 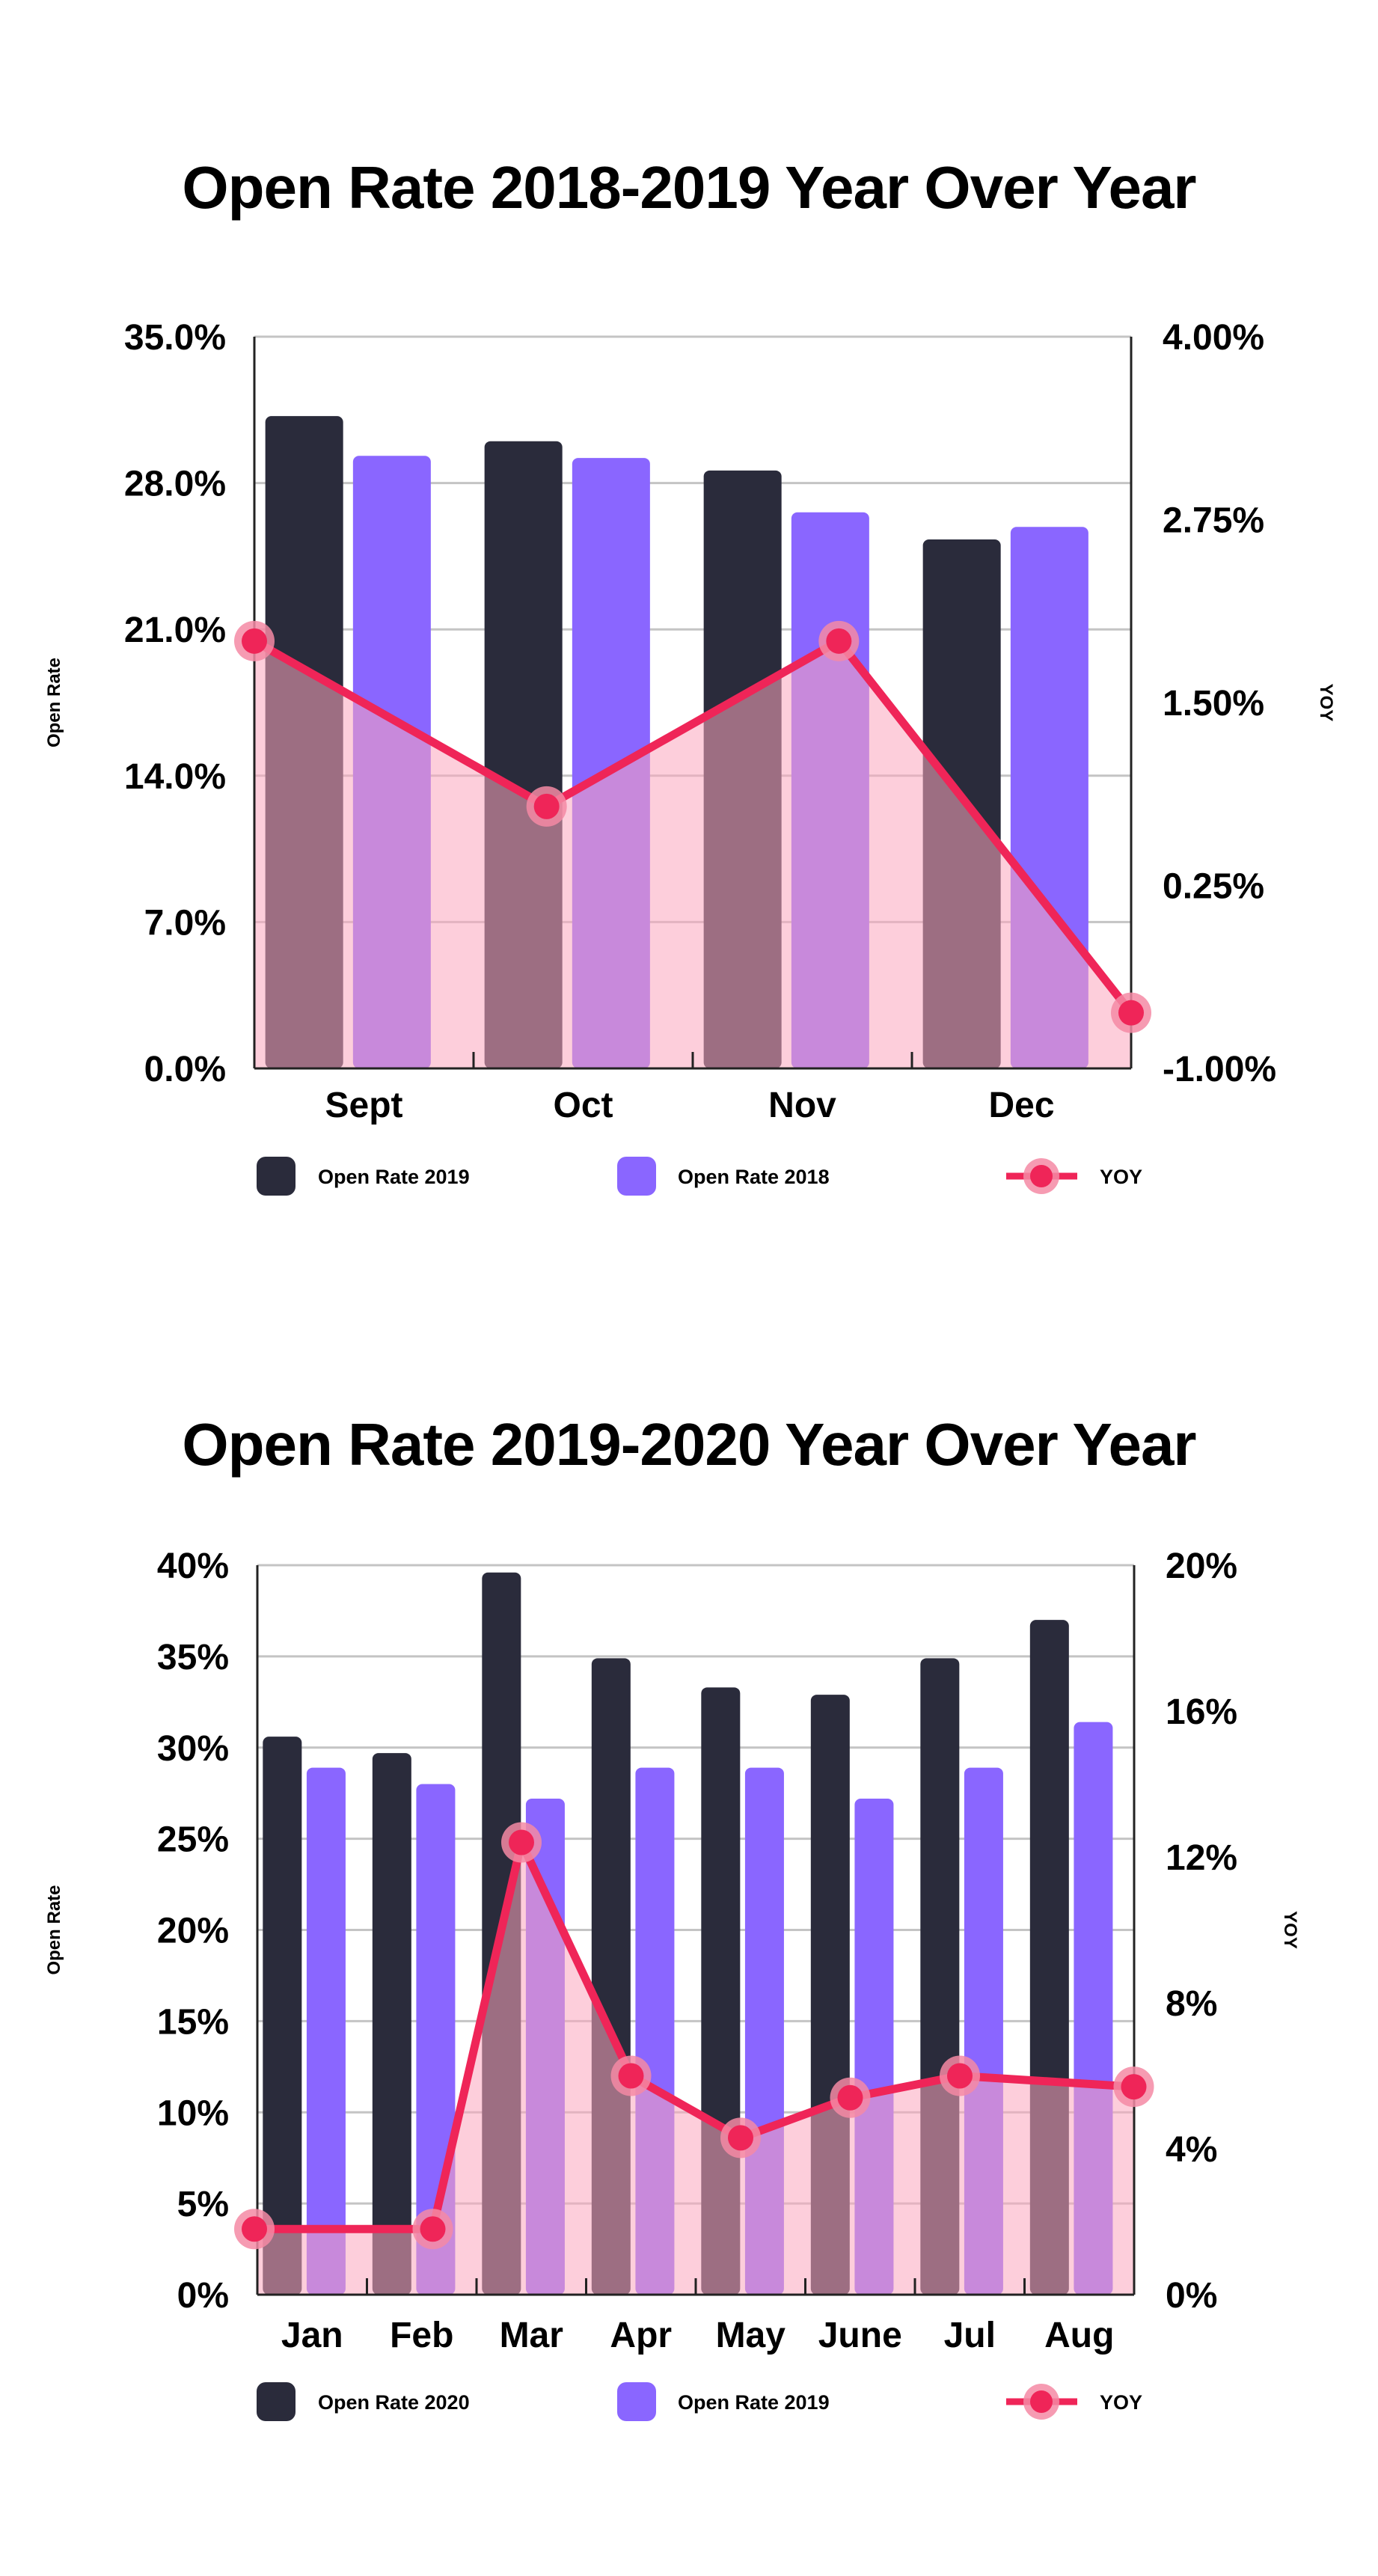 What do you see at coordinates (689, 187) in the screenshot?
I see `chart-title: Open Rate 2018-2019 Year Over Year` at bounding box center [689, 187].